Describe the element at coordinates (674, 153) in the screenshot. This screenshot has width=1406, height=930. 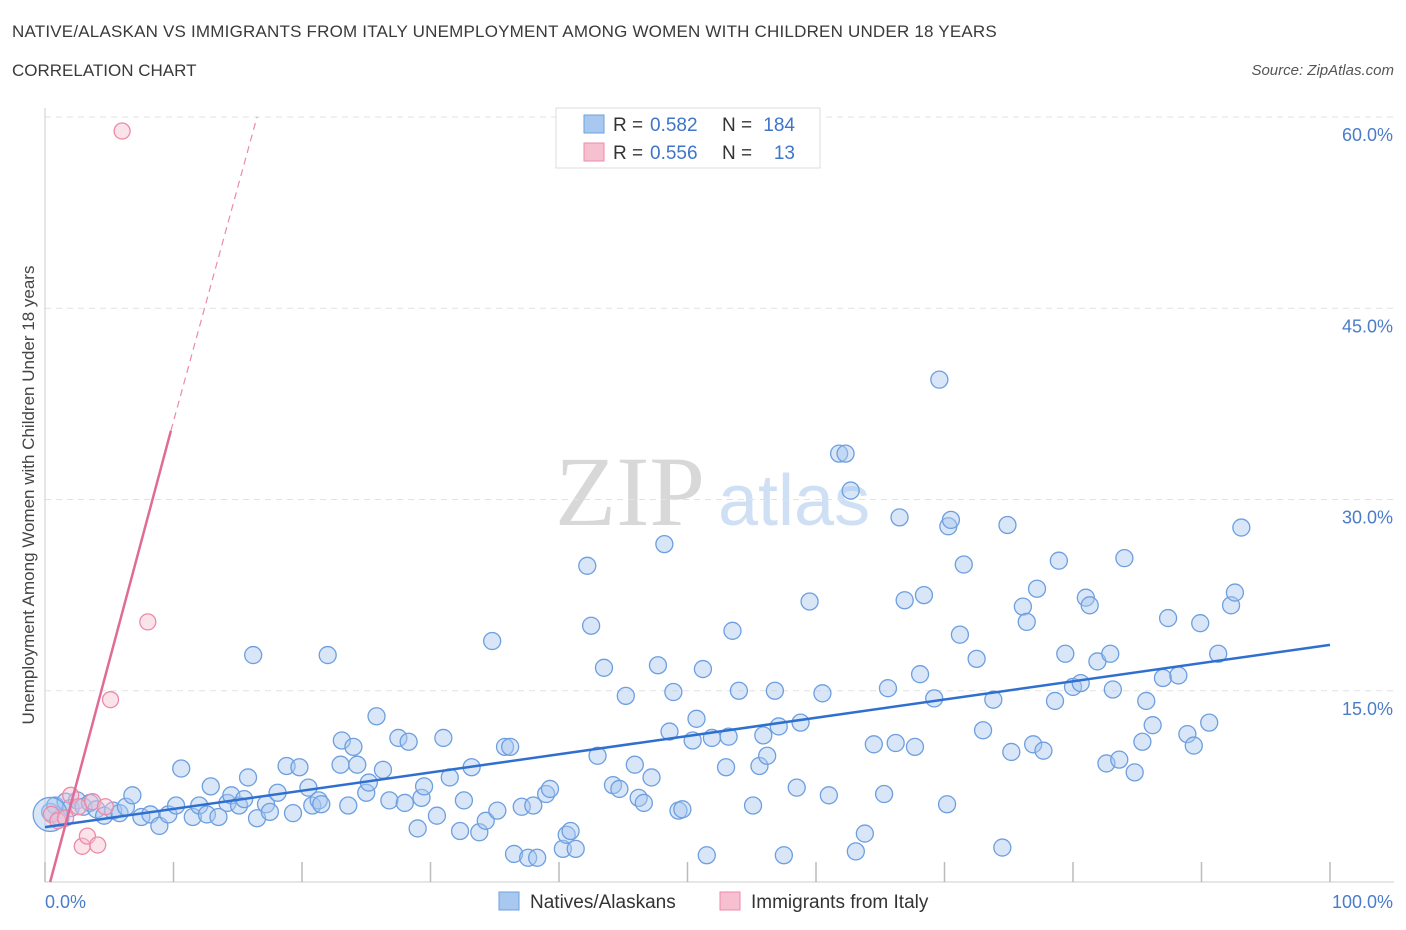
I see `legend-r-value-2: 0.556` at that location.